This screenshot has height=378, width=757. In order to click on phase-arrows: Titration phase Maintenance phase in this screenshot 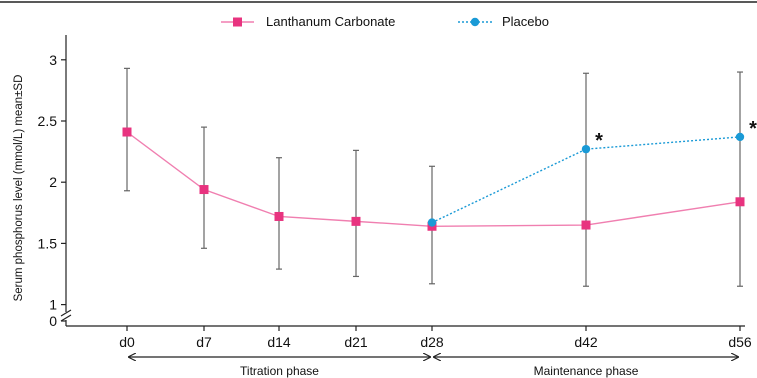, I will do `click(433, 367)`.